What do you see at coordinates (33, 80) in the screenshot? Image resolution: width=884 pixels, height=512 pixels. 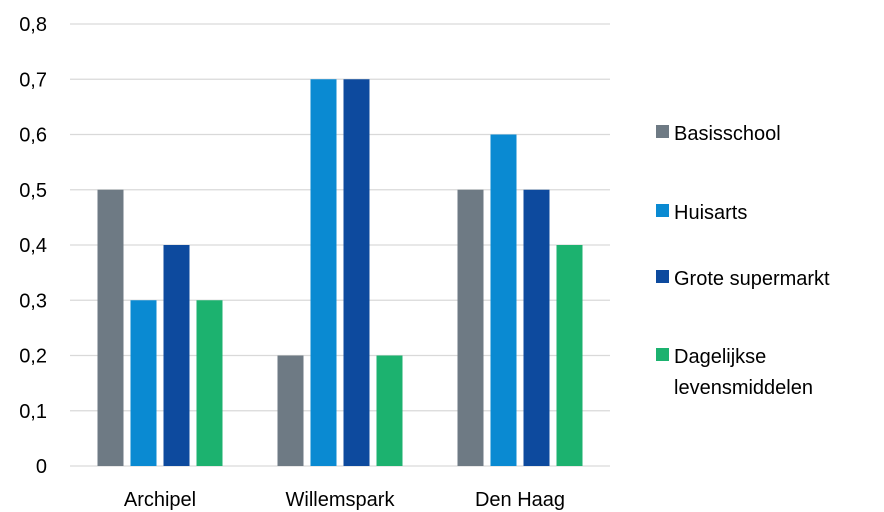 I see `y-tick-label: 0,7` at bounding box center [33, 80].